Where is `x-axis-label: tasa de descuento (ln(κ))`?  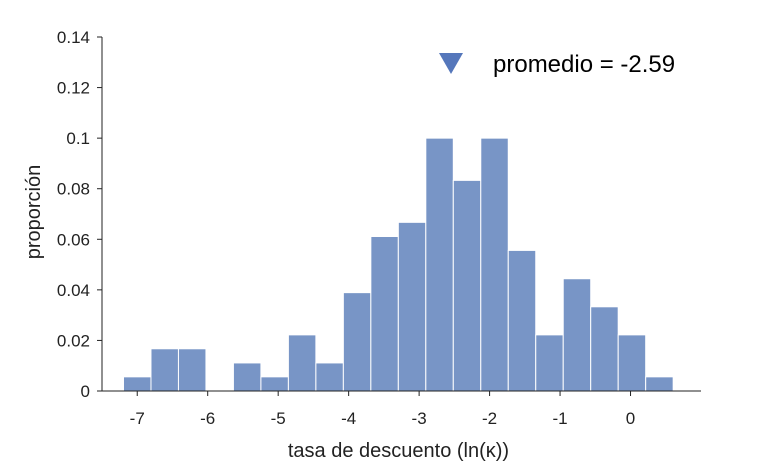
x-axis-label: tasa de descuento (ln(κ)) is located at coordinates (398, 451).